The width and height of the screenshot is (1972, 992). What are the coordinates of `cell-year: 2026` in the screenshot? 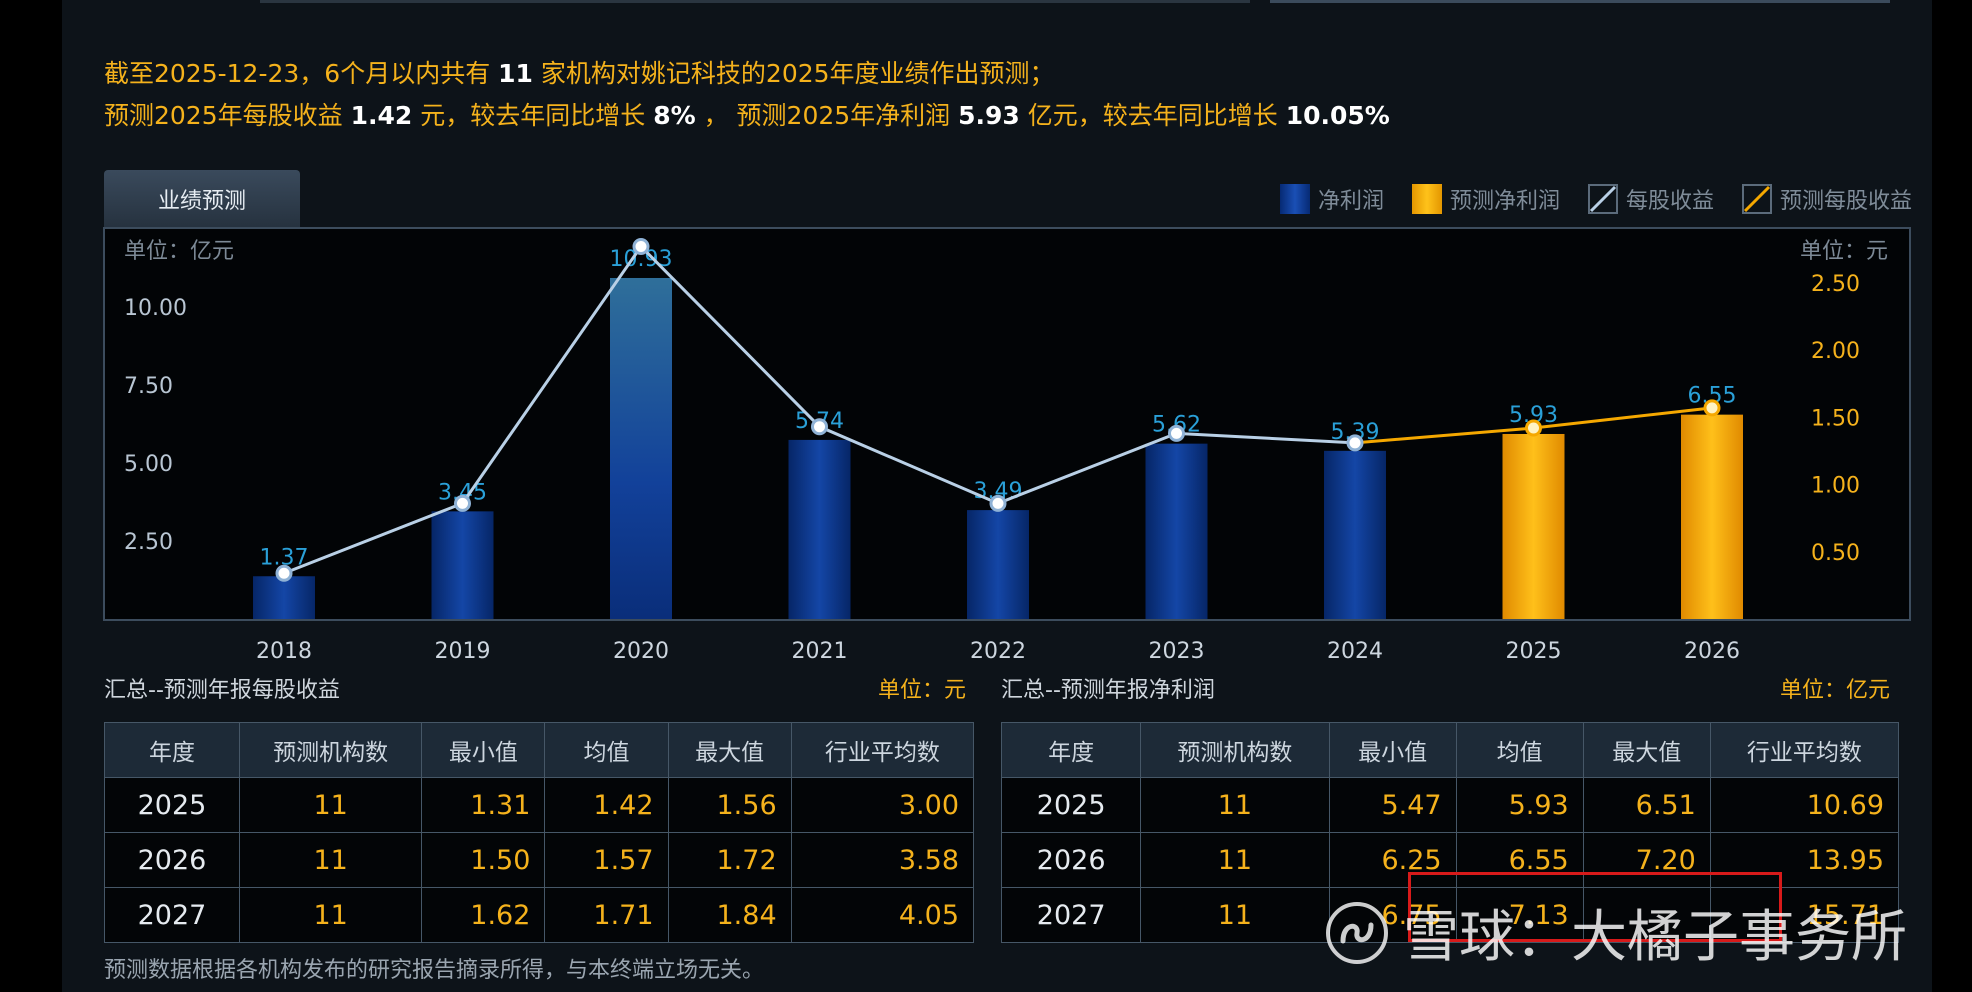 It's located at (1071, 860).